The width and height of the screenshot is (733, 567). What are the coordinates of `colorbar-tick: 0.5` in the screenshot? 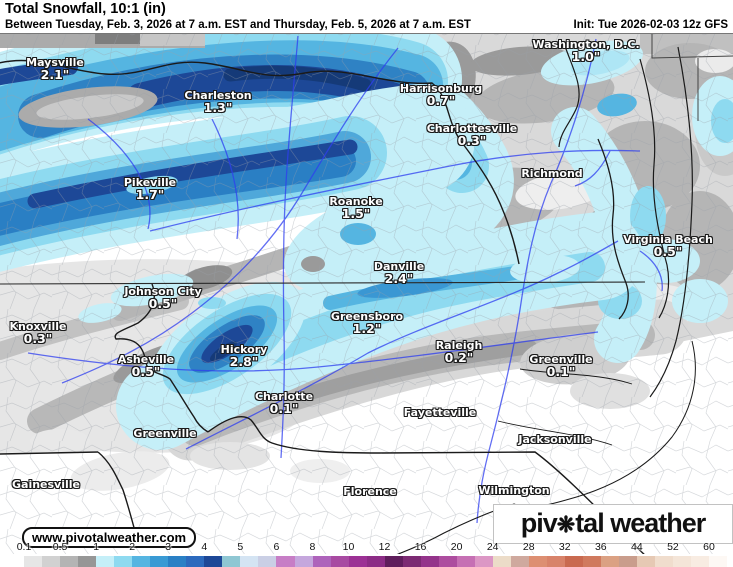 It's located at (60, 547).